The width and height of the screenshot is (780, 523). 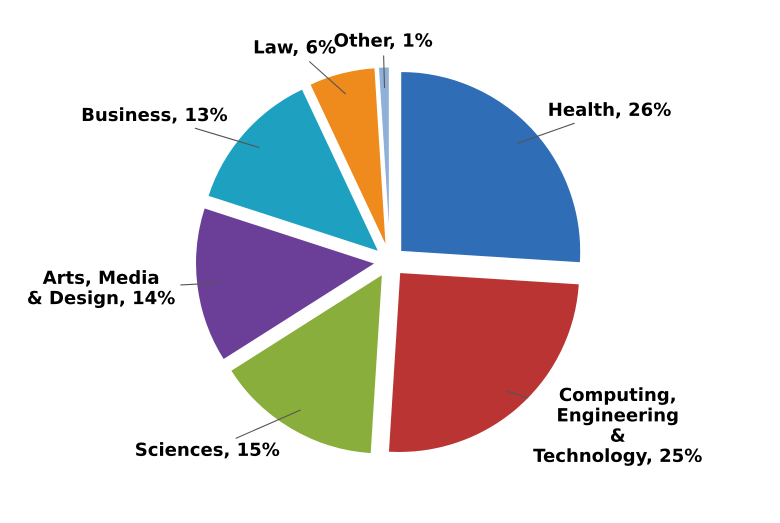 What do you see at coordinates (617, 426) in the screenshot?
I see `slice-label: Computing, Engineering & Technology, 25%` at bounding box center [617, 426].